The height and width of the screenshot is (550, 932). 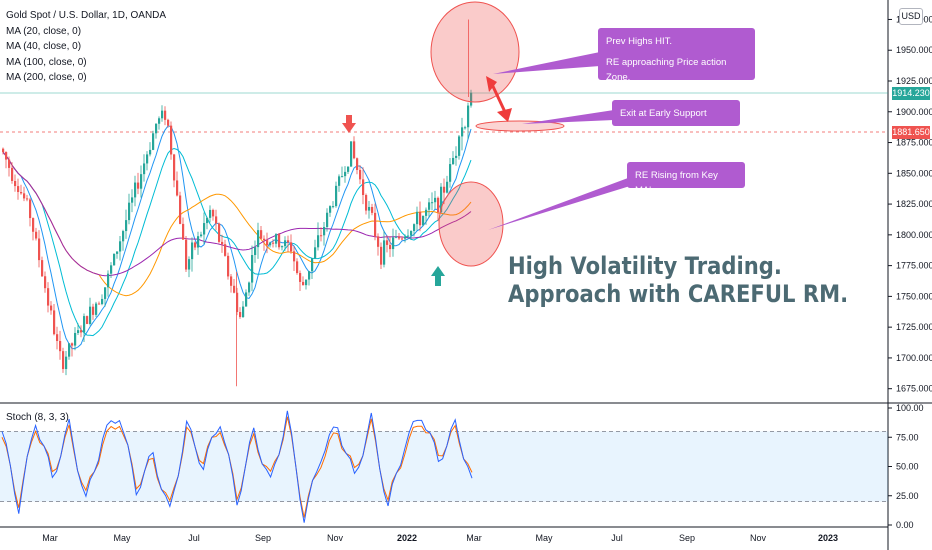 What do you see at coordinates (907, 496) in the screenshot?
I see `stoch-tick-label: 25.00` at bounding box center [907, 496].